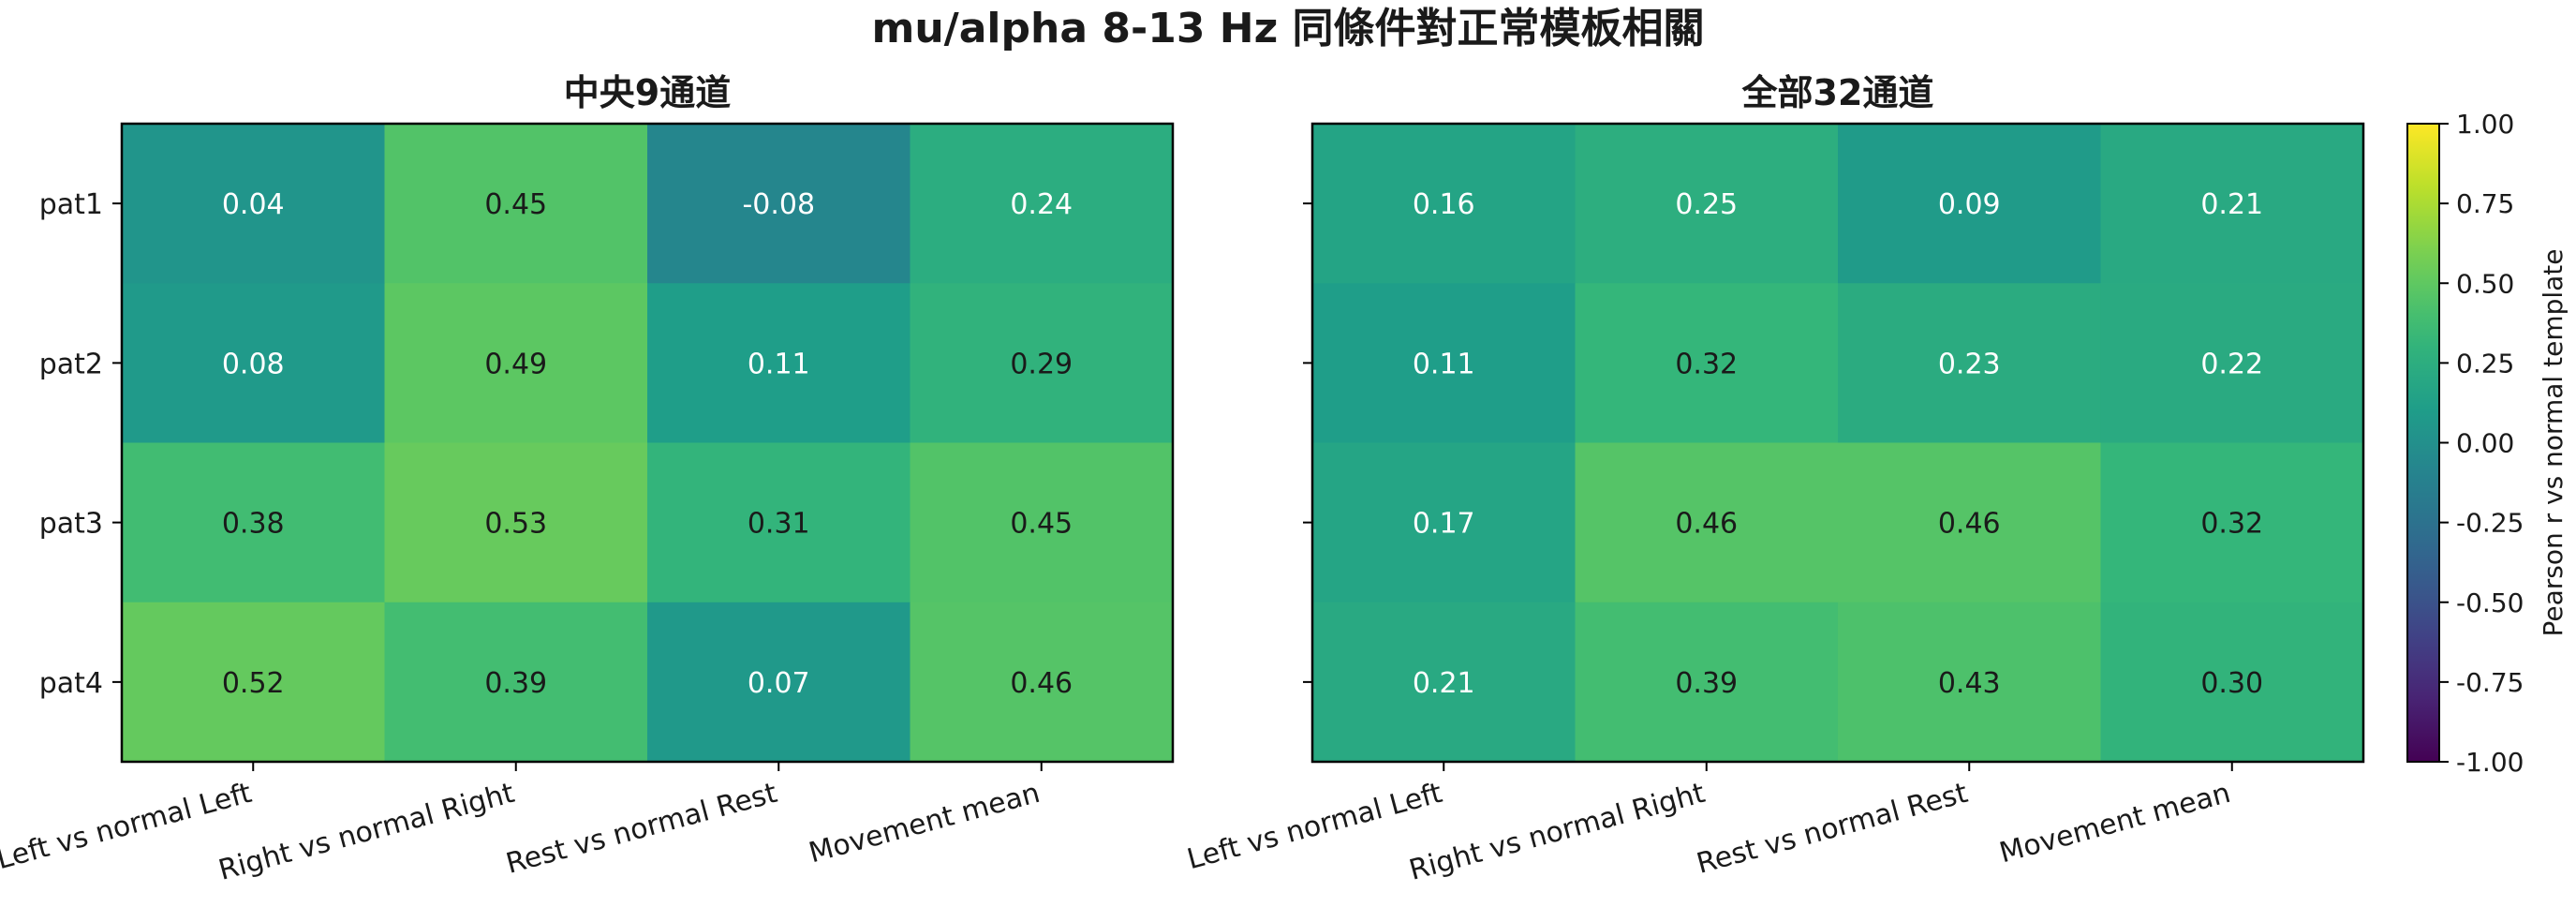 Image resolution: width=2576 pixels, height=907 pixels. I want to click on cell-value-label: 0.24, so click(1041, 204).